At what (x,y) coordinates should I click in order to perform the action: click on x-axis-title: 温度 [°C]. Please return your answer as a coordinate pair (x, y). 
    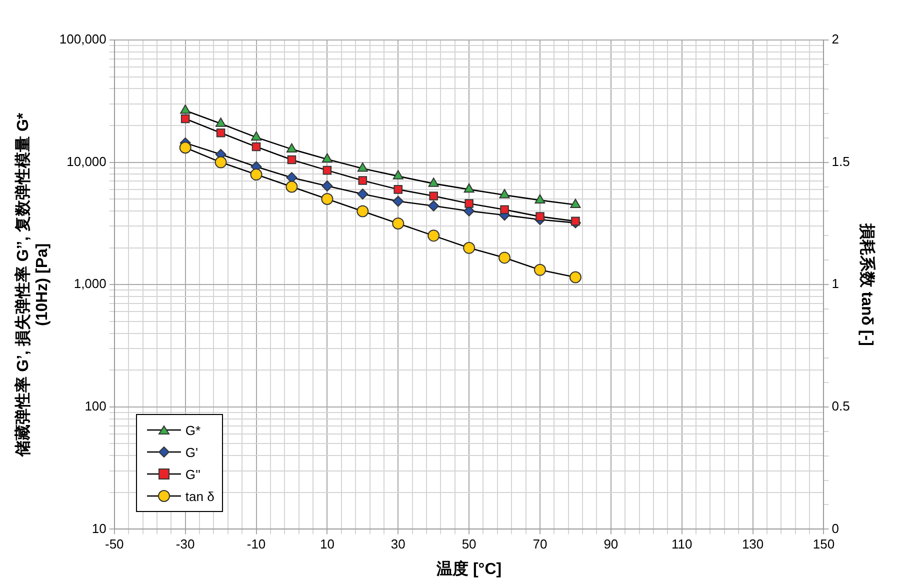
    Looking at the image, I should click on (469, 568).